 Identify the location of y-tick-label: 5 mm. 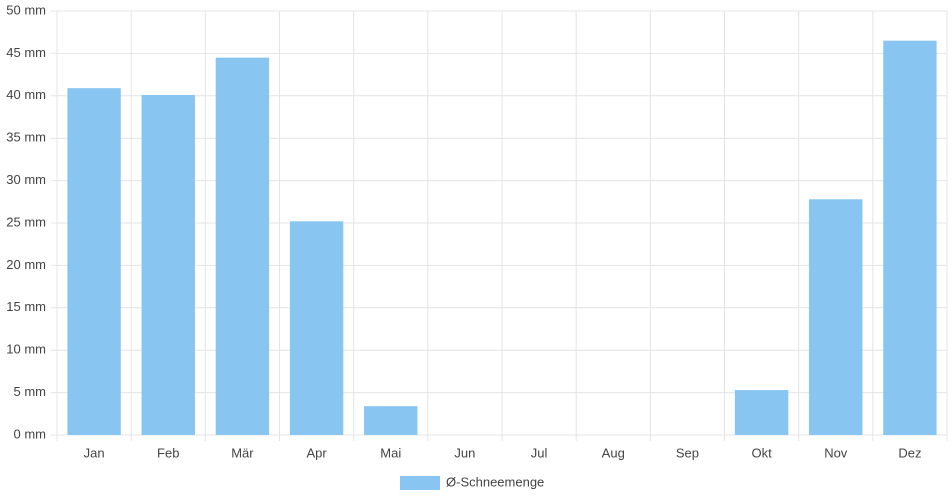
(30, 391).